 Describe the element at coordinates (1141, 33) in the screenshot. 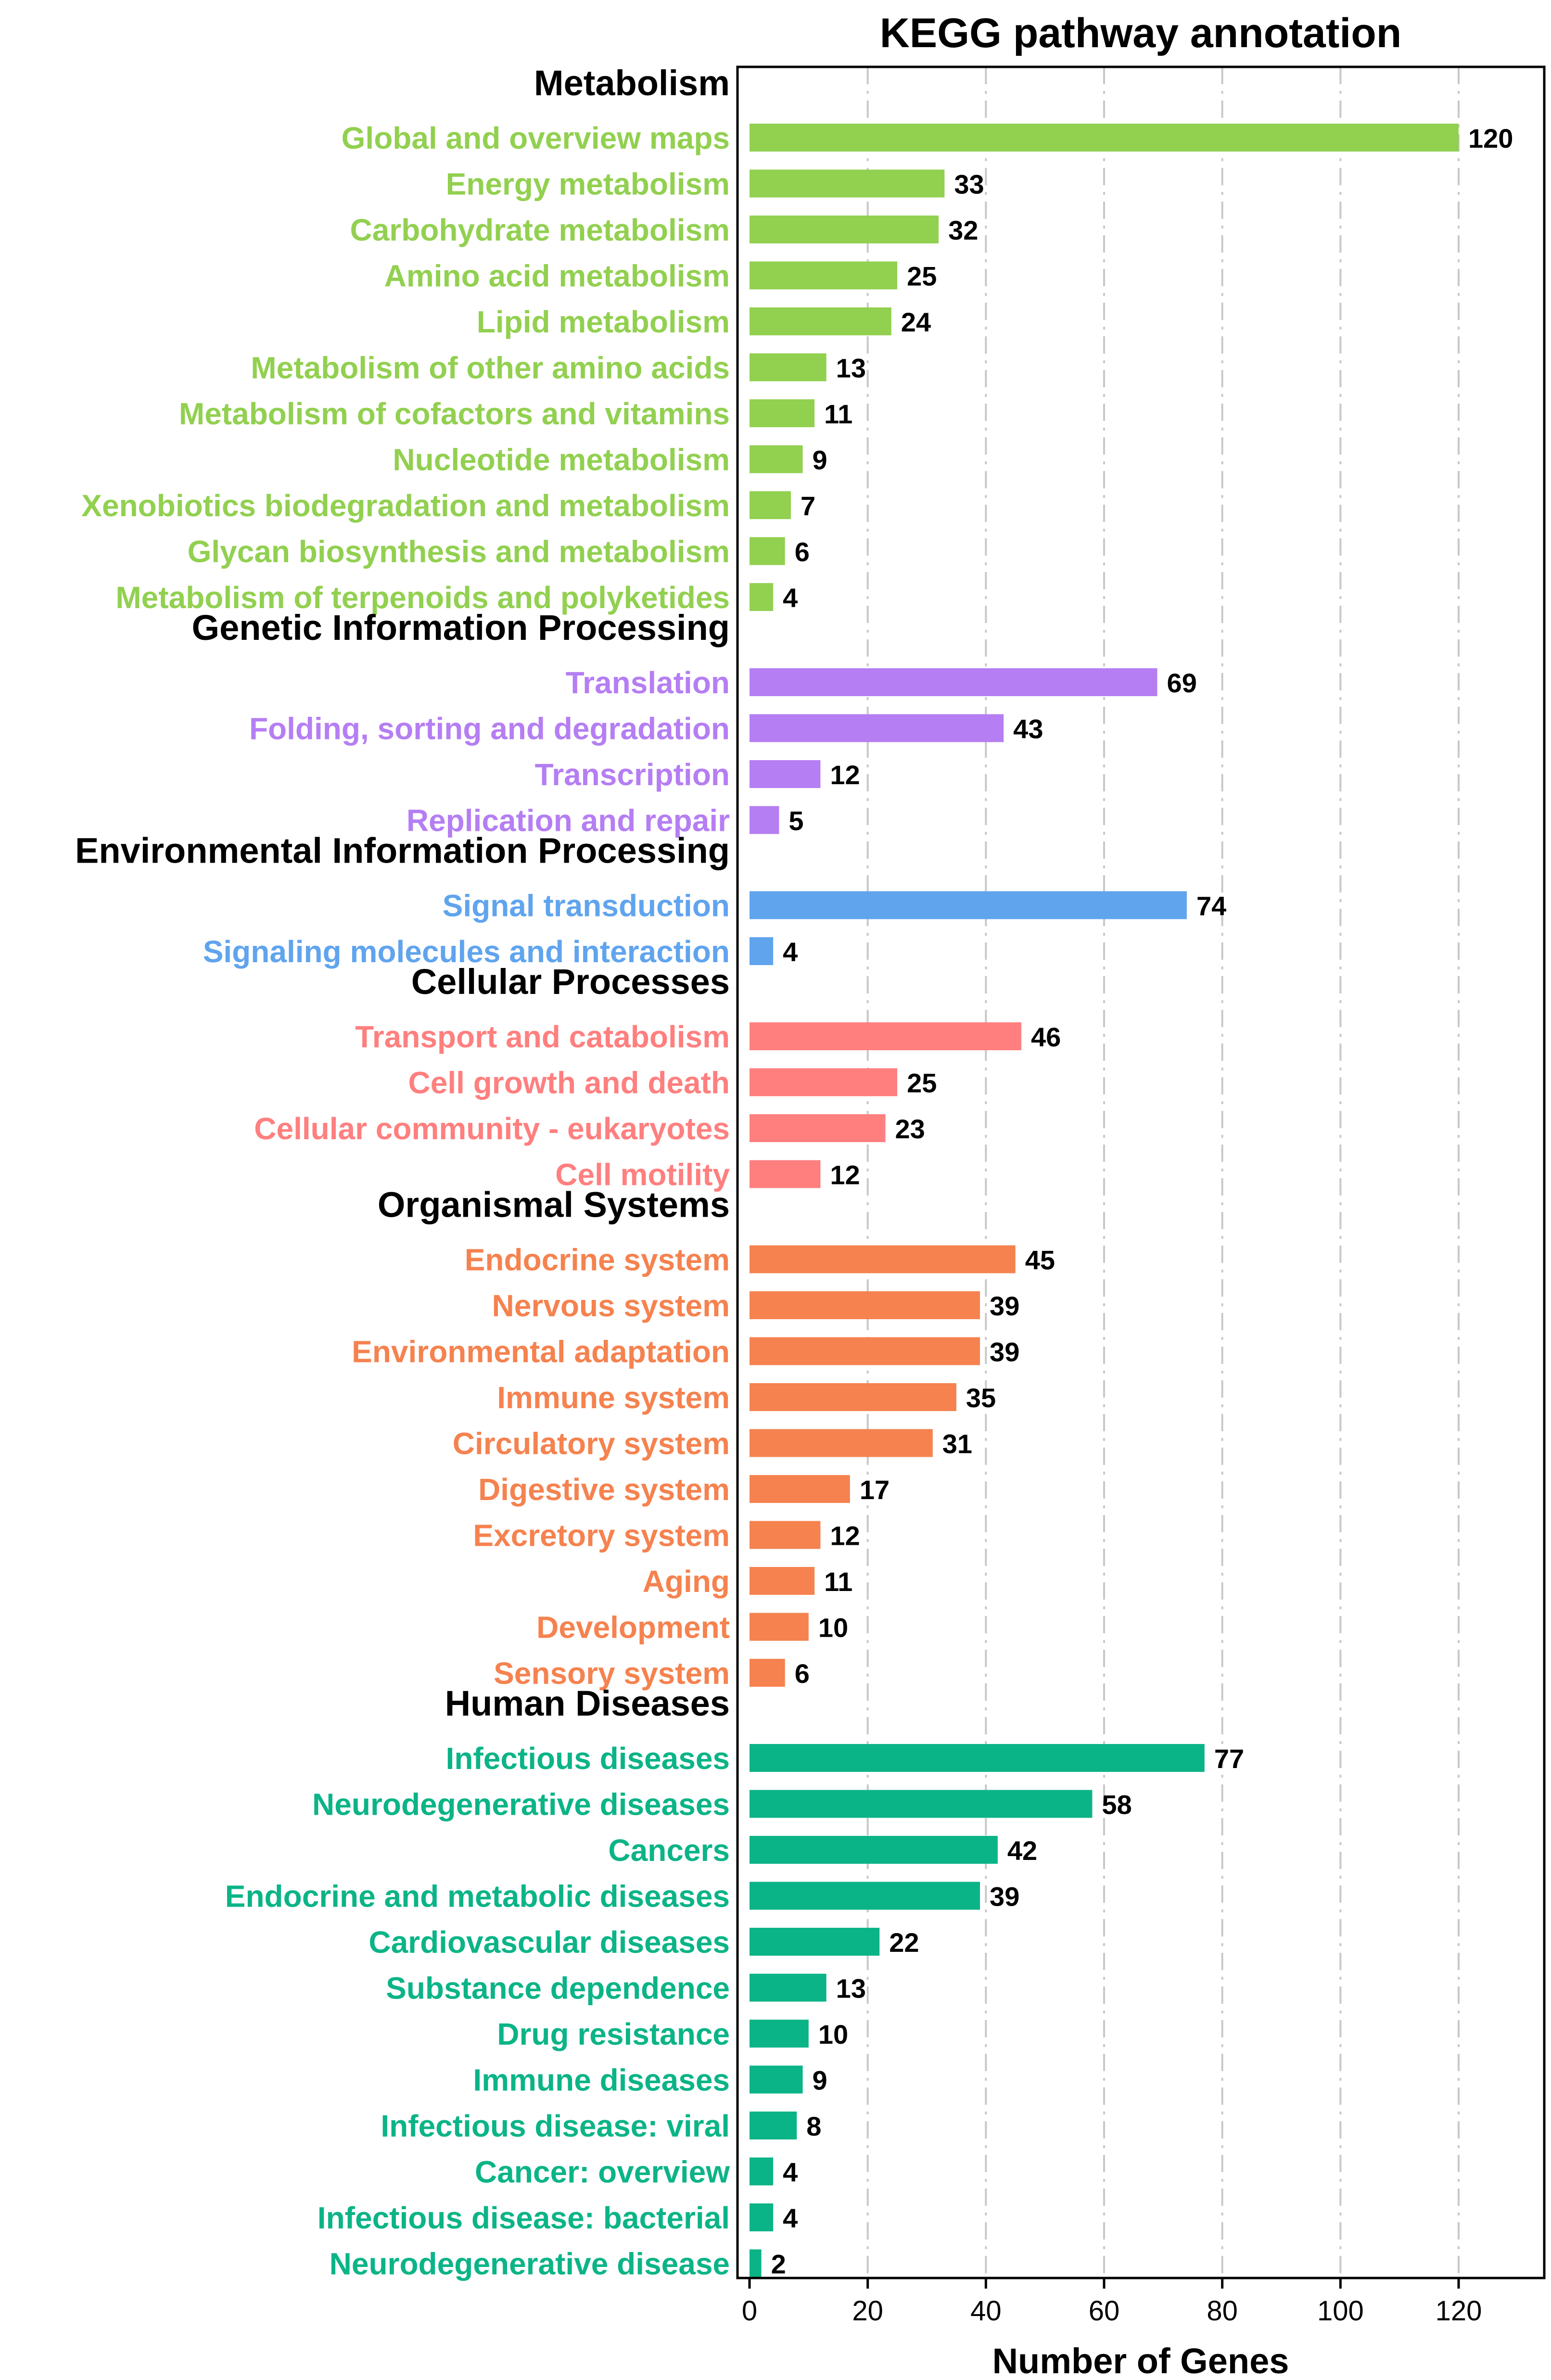

I see `chart-title: KEGG pathway annotation` at that location.